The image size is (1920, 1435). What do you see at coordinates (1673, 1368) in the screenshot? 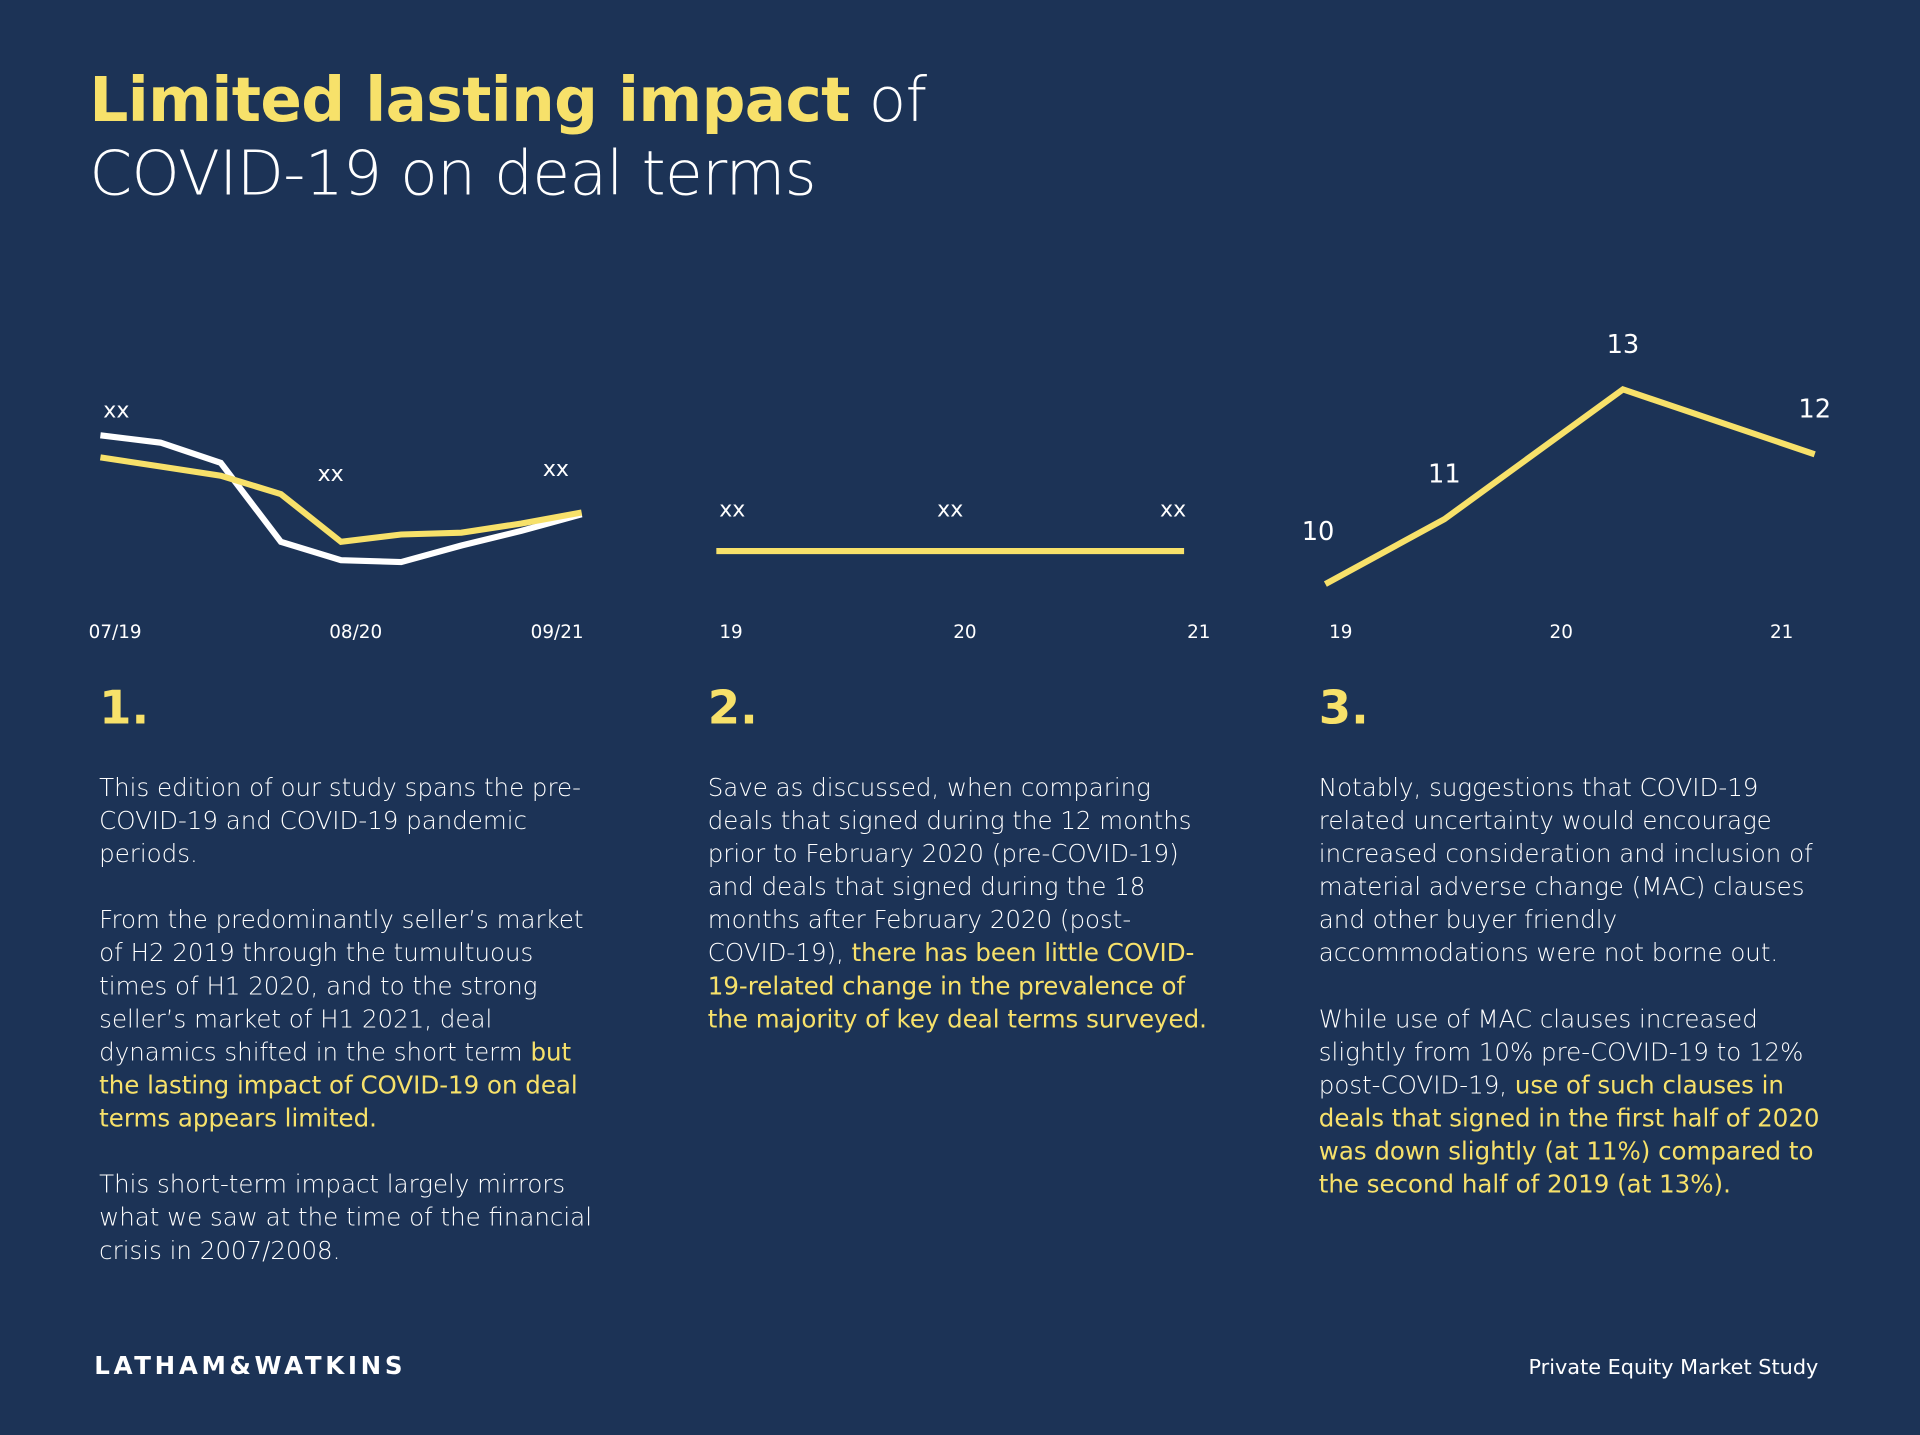
I see `footer-note: Private Equity Market Study` at bounding box center [1673, 1368].